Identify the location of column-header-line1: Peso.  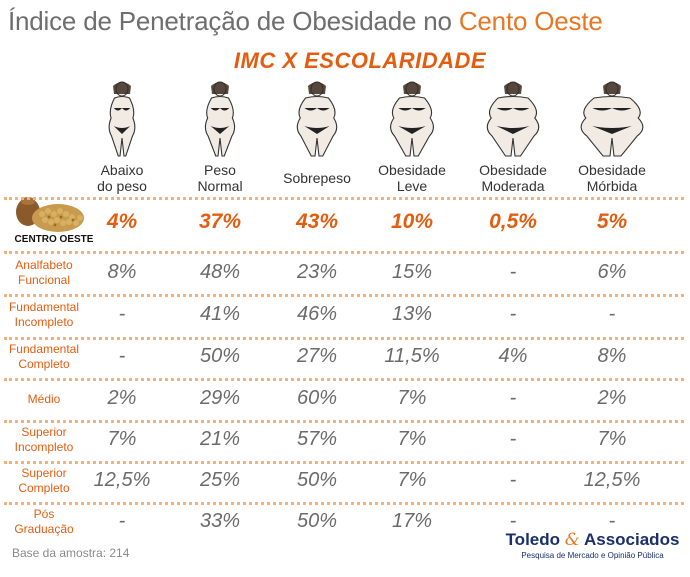
(220, 170).